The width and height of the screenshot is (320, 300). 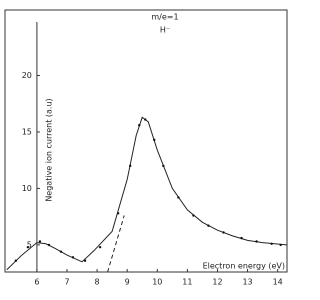 I want to click on extrapolation, so click(x=116, y=244).